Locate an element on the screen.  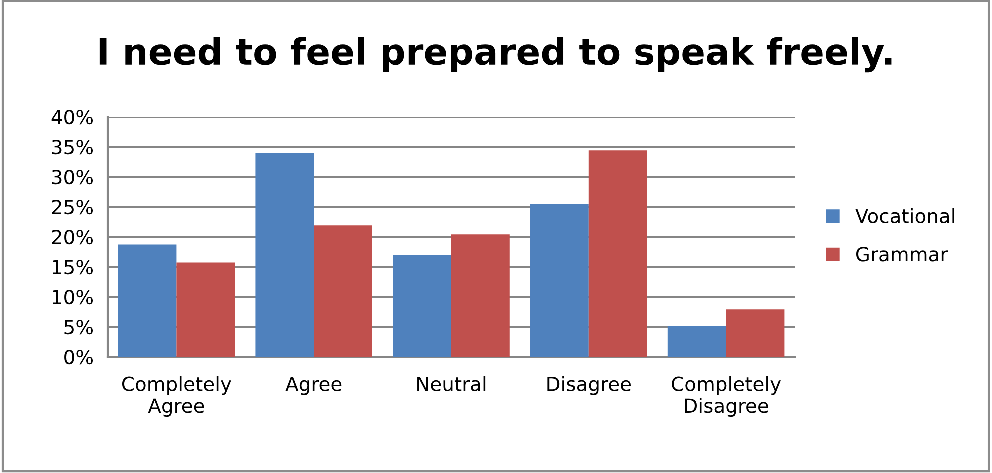
y-tick-label: 10% is located at coordinates (73, 297).